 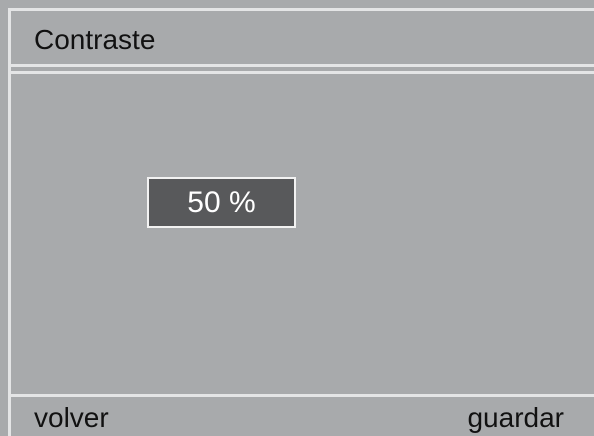 What do you see at coordinates (301, 9) in the screenshot?
I see `top-border` at bounding box center [301, 9].